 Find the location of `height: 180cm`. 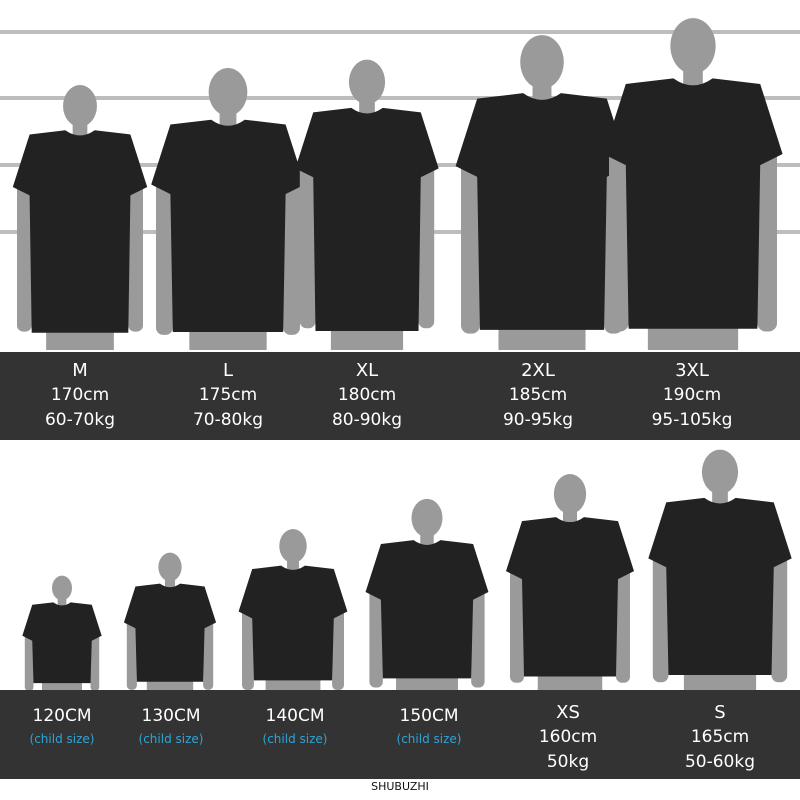

height: 180cm is located at coordinates (367, 395).